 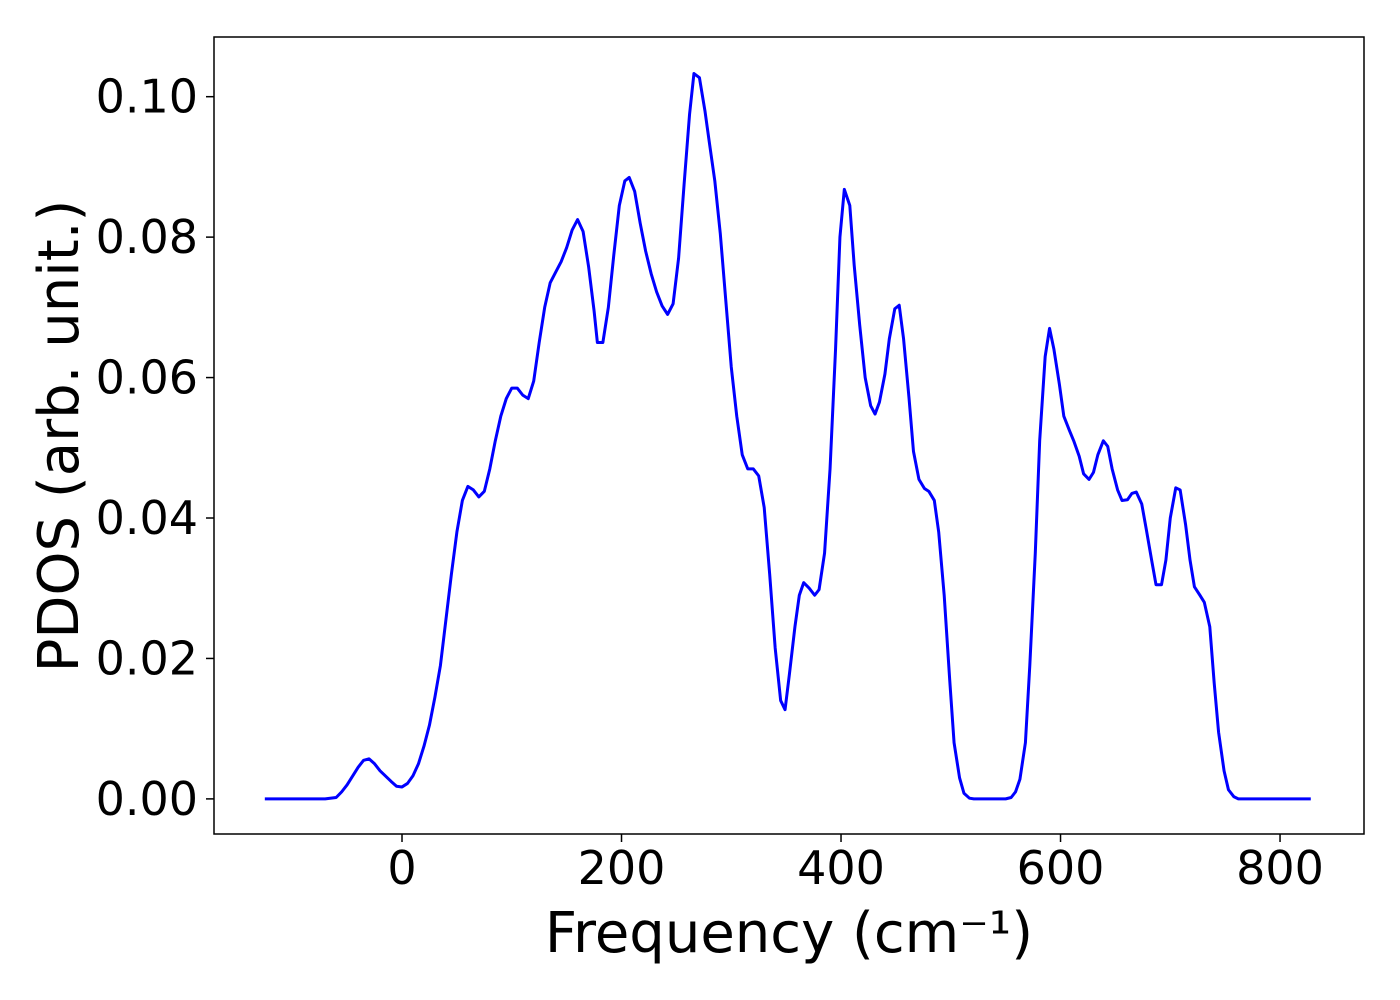 I want to click on x-axis-label: Frequency (cm⁻¹), so click(x=789, y=933).